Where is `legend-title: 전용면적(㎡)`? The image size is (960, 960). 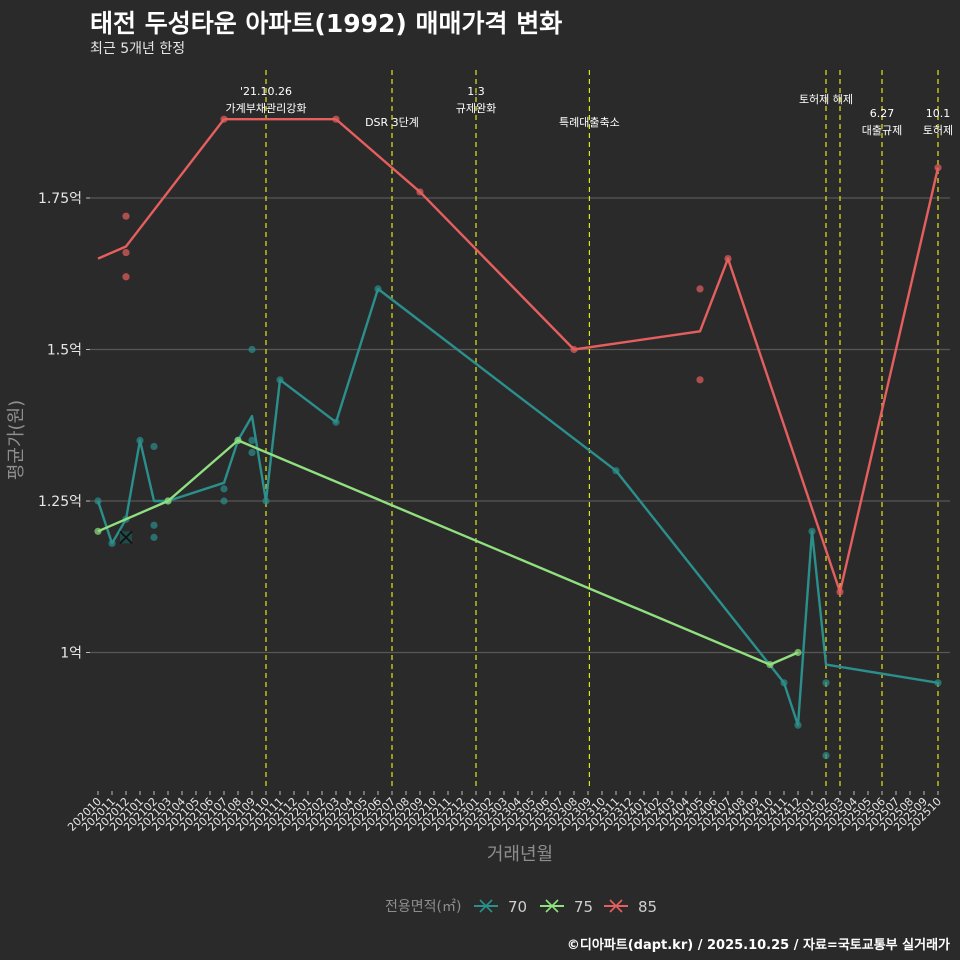 legend-title: 전용면적(㎡) is located at coordinates (423, 907).